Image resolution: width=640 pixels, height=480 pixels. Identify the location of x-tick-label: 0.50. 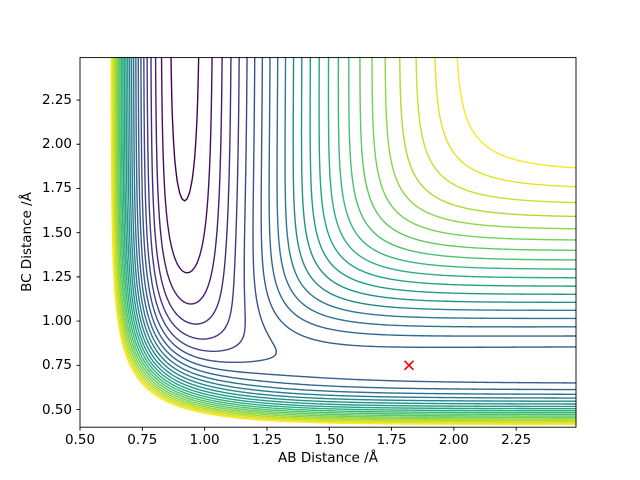
(80, 440).